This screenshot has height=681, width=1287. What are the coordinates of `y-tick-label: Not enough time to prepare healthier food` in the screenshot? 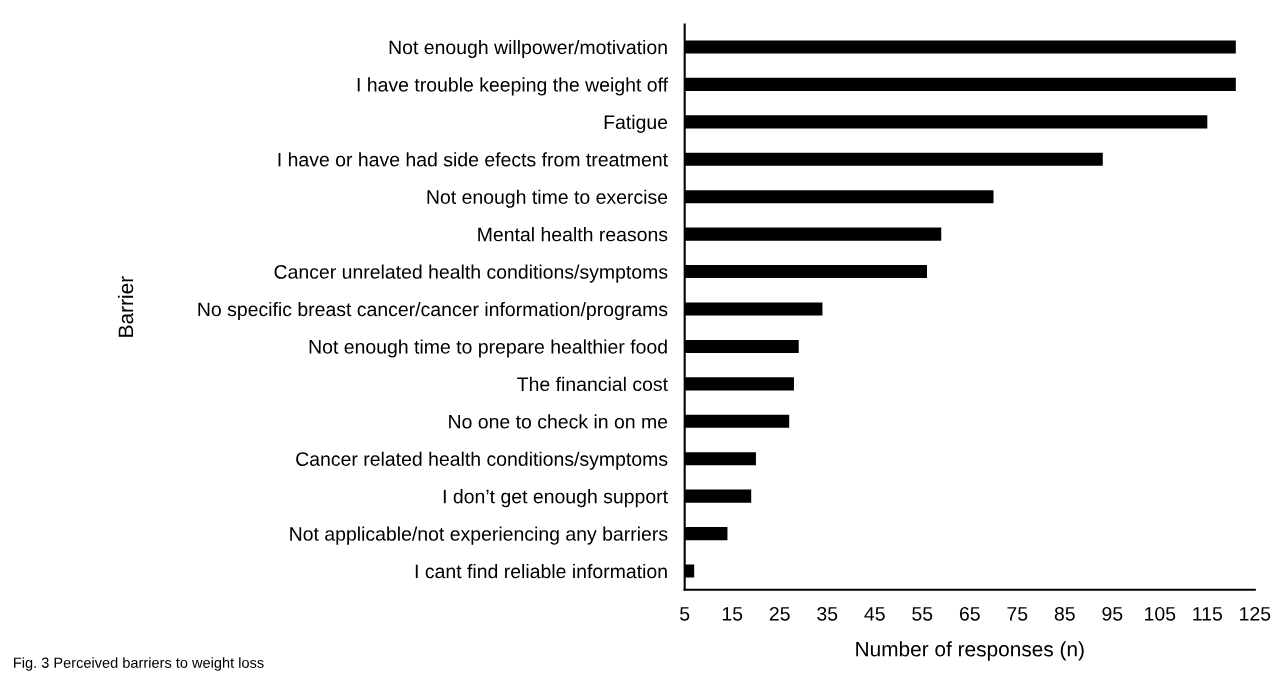 It's located at (488, 348).